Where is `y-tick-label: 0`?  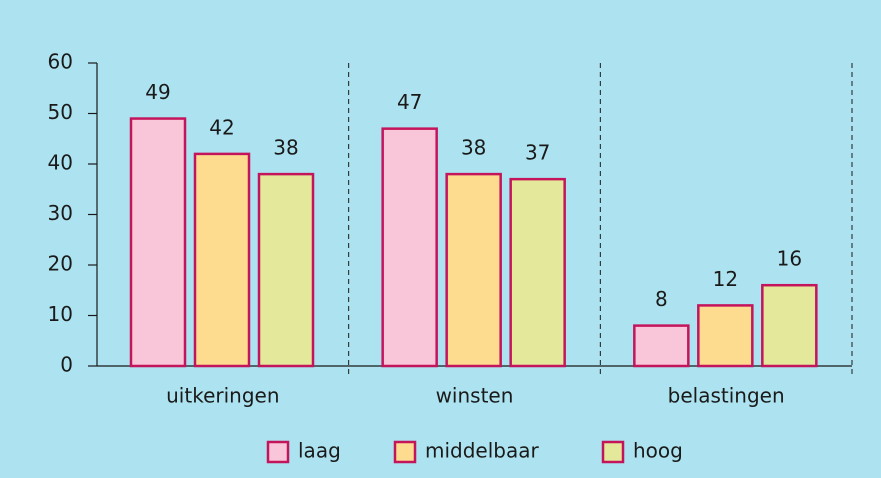
y-tick-label: 0 is located at coordinates (66, 365).